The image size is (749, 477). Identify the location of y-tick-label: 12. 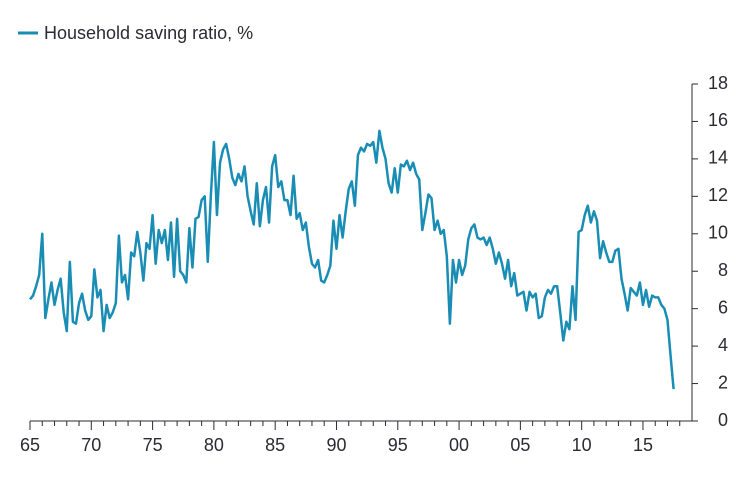
(718, 195).